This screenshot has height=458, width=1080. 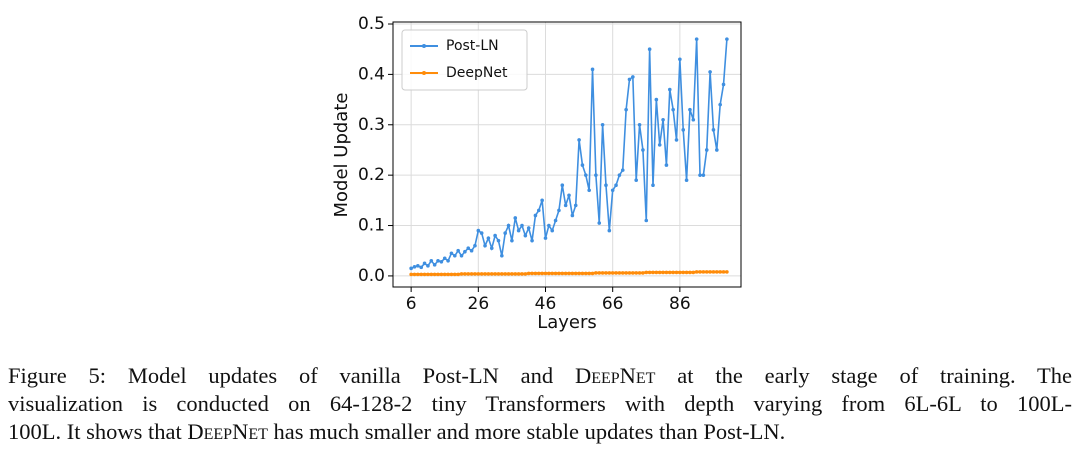 I want to click on y-tick-label: 0.1, so click(x=371, y=226).